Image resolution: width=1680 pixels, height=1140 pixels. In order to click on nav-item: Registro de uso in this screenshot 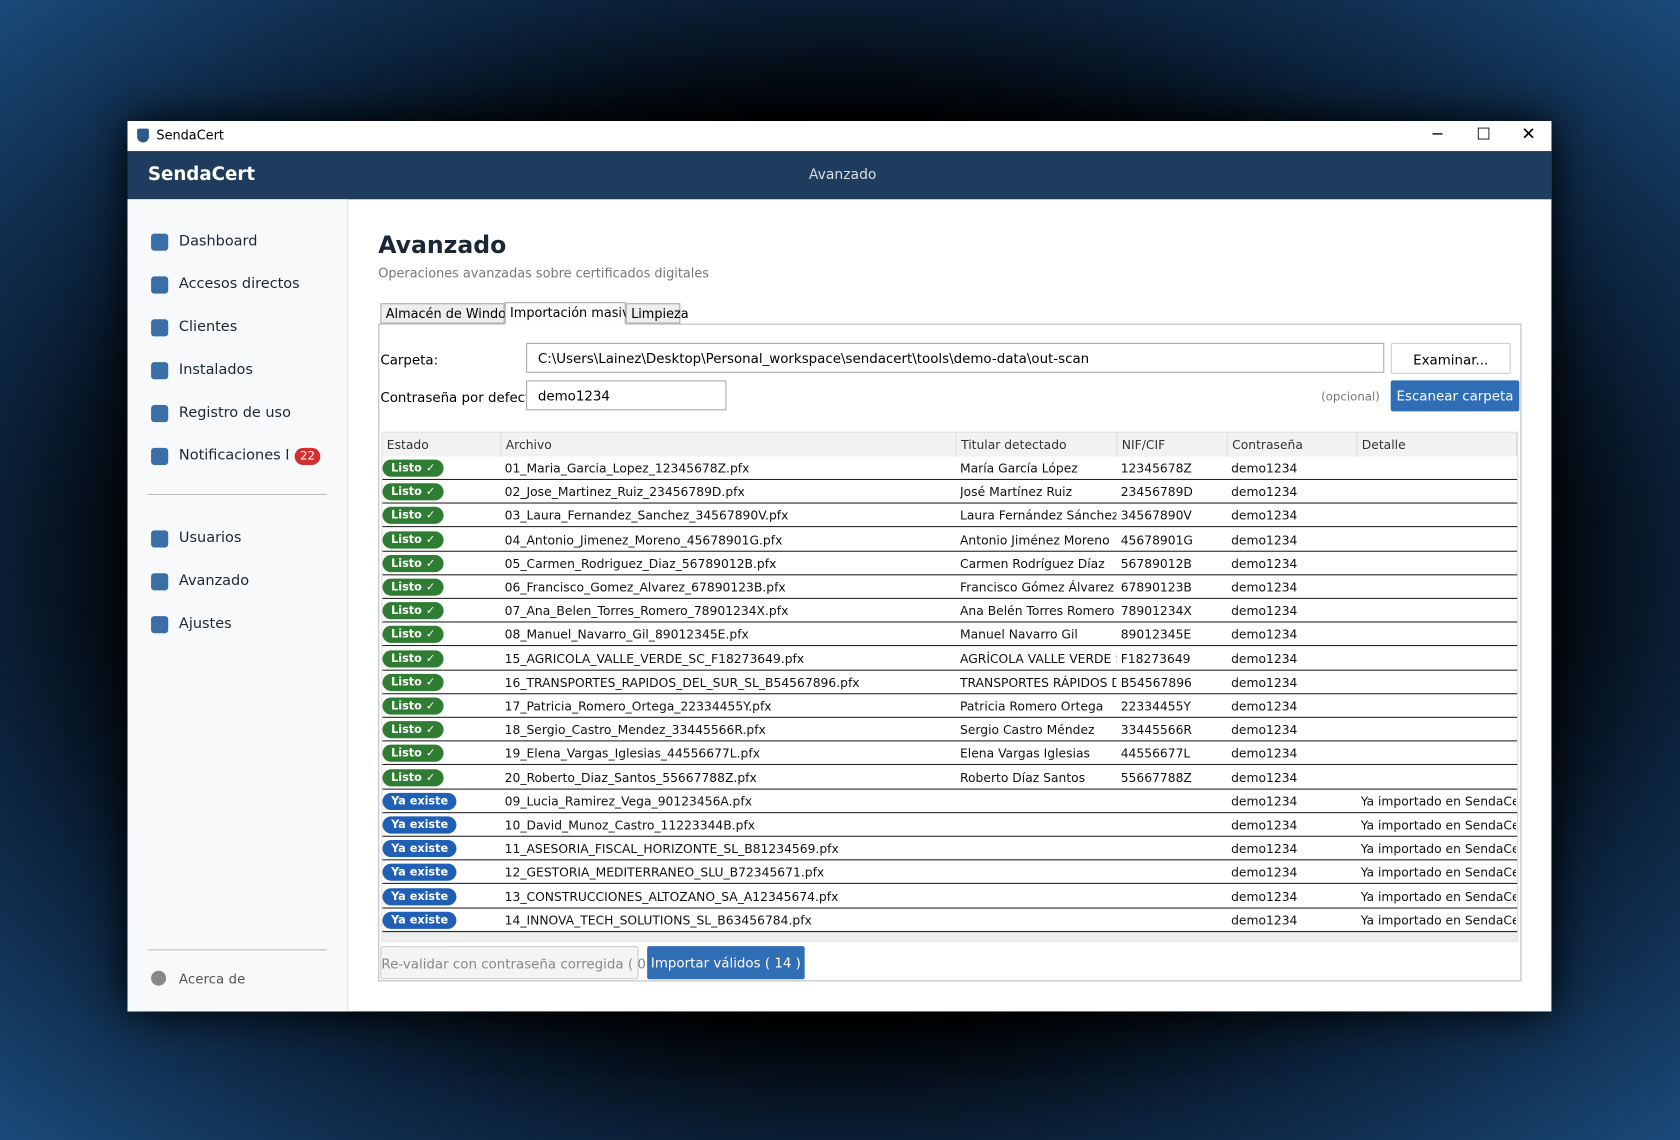, I will do `click(234, 412)`.